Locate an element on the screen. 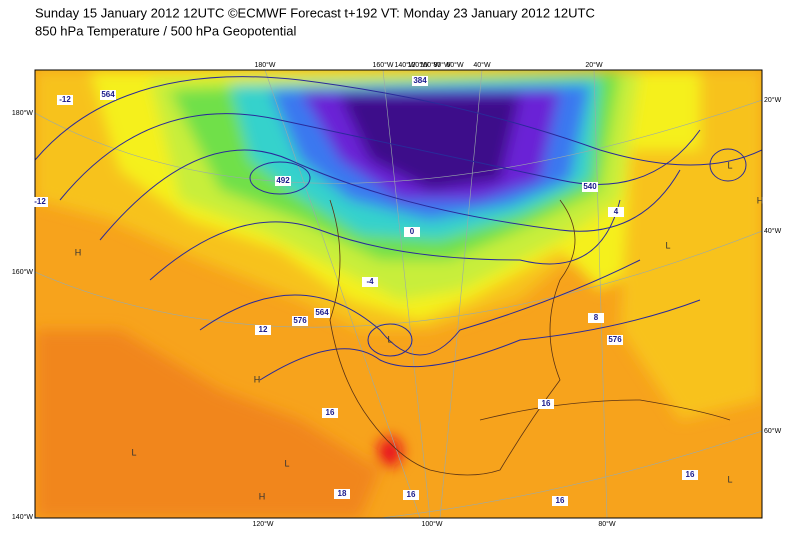 This screenshot has height=540, width=792. contour-label: 8 is located at coordinates (596, 317).